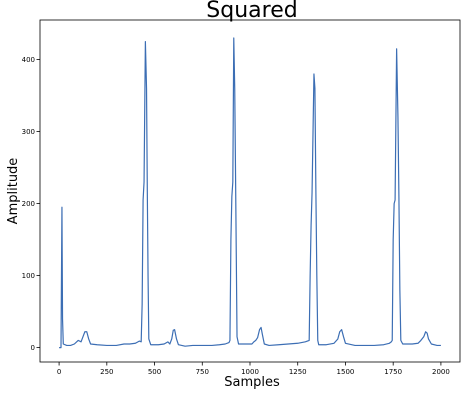 The height and width of the screenshot is (401, 466). What do you see at coordinates (106, 372) in the screenshot?
I see `x-tick-label: 250` at bounding box center [106, 372].